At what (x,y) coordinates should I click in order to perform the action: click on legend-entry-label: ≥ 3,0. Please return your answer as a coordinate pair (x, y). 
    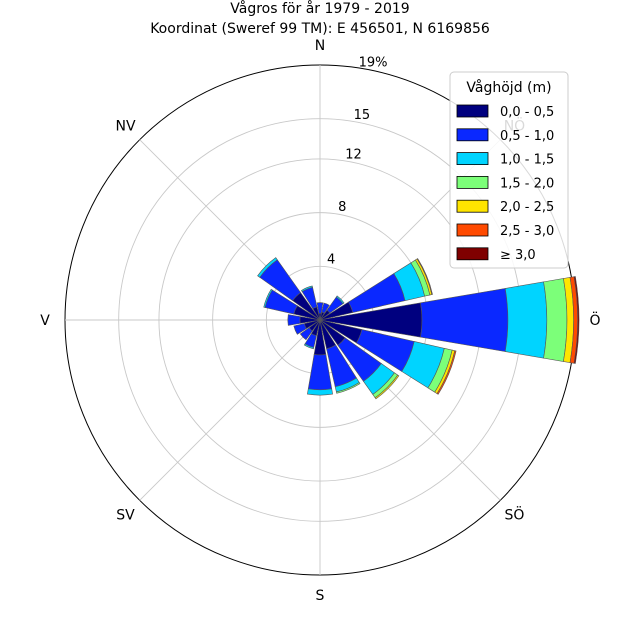
    Looking at the image, I should click on (518, 255).